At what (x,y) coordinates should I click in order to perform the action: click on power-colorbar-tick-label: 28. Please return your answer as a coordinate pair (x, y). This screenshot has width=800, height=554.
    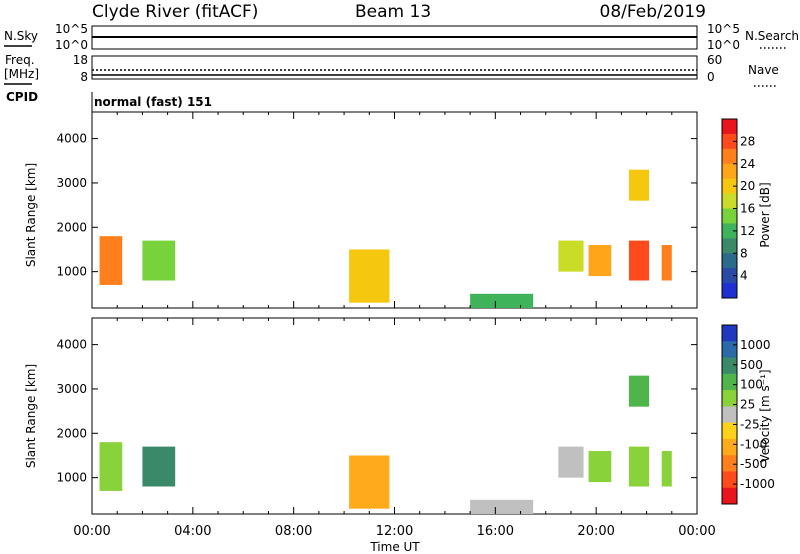
    Looking at the image, I should click on (747, 141).